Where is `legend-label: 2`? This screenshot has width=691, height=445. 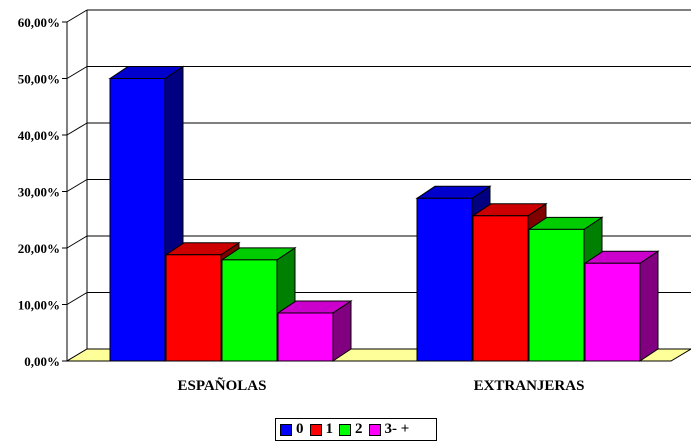
legend-label: 2 is located at coordinates (359, 429).